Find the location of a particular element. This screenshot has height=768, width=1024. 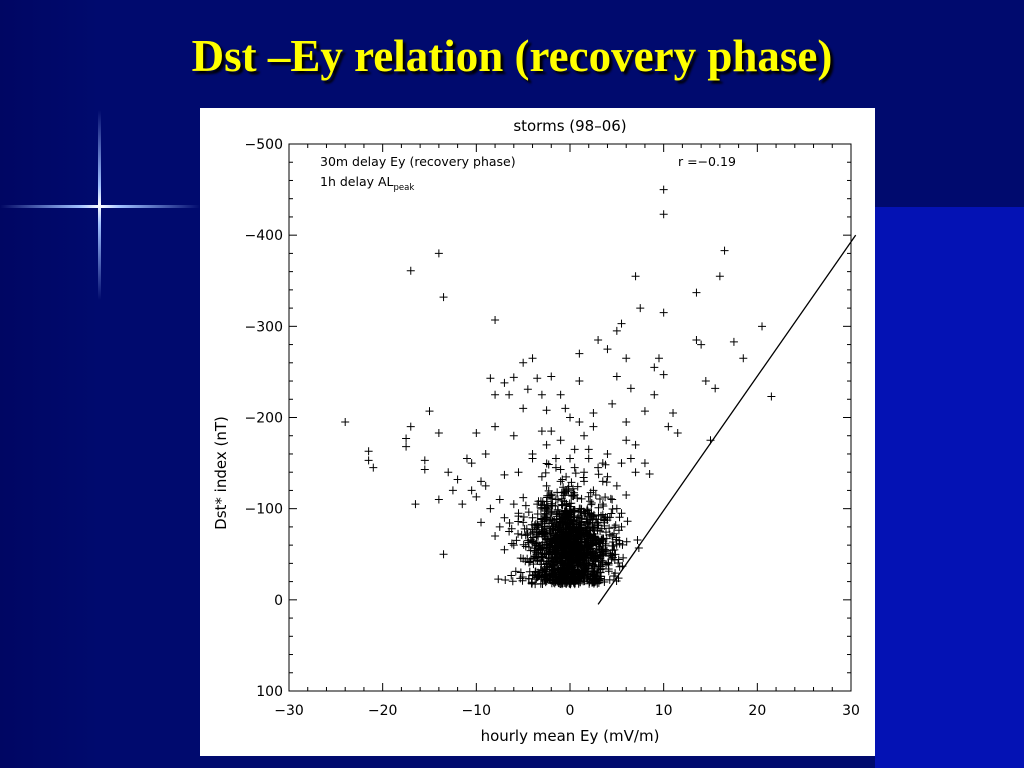

y-tick-label: 100 is located at coordinates (269, 692).